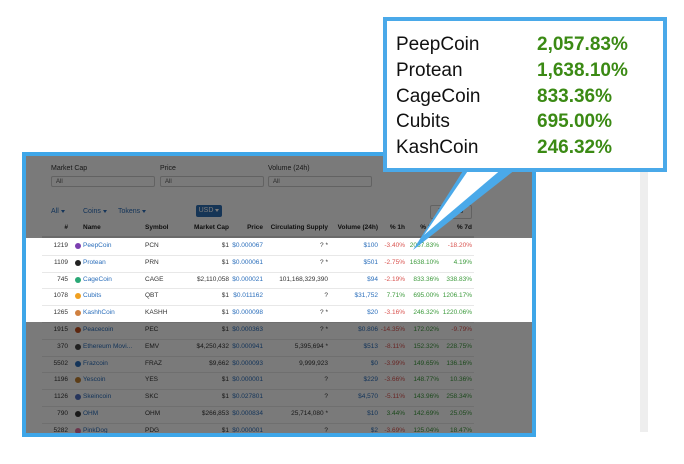 The height and width of the screenshot is (464, 684). I want to click on table-cell: -18.20%, so click(459, 245).